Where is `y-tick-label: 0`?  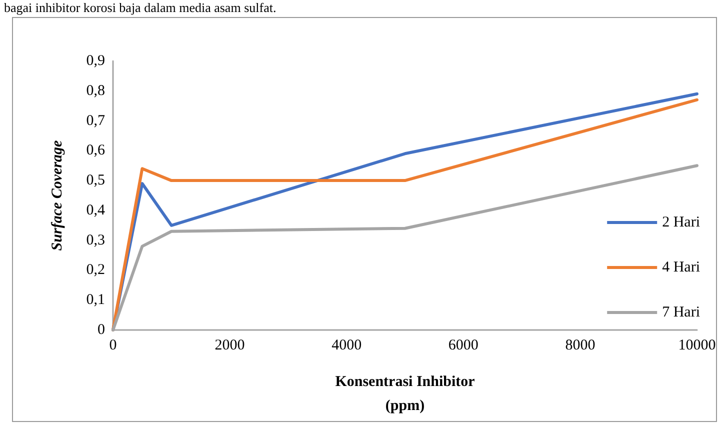 y-tick-label: 0 is located at coordinates (101, 330).